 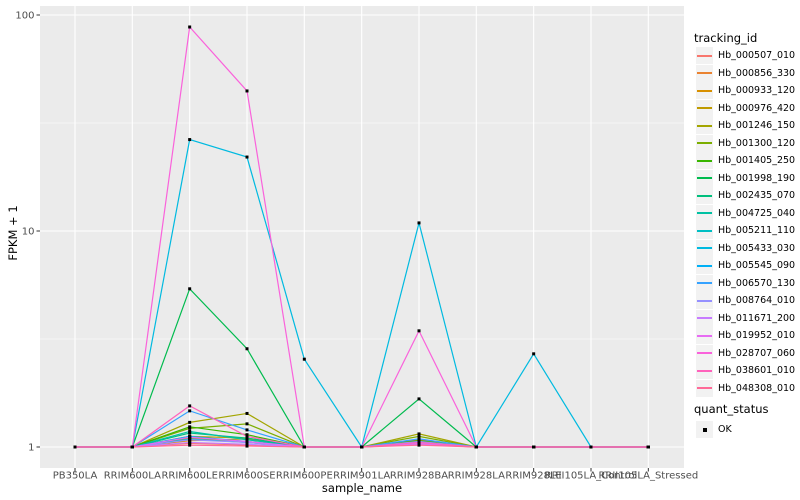 I want to click on legend-item: Hb_001300_120, so click(x=746, y=143).